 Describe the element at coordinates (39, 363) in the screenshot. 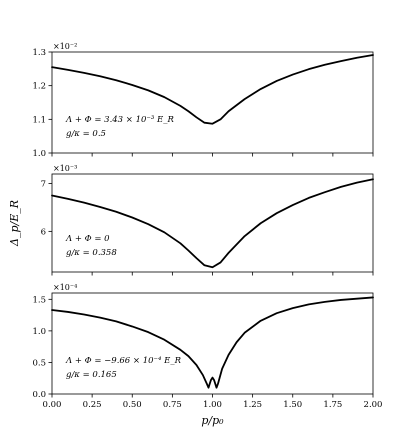

I see `y-tick-label: 0.5` at that location.